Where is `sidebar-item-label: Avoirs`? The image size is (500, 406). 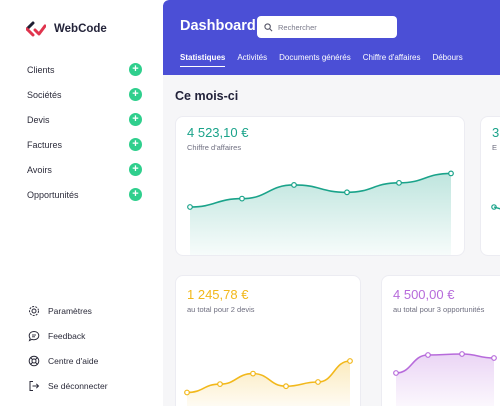 sidebar-item-label: Avoirs is located at coordinates (39, 169).